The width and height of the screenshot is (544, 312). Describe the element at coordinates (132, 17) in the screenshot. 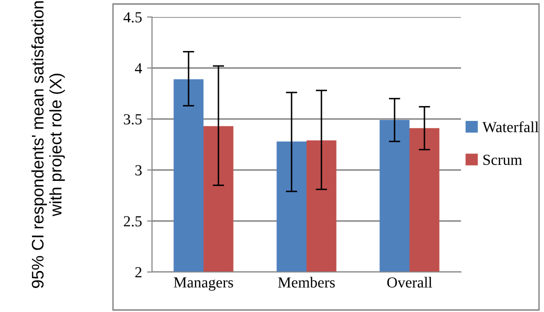

I see `y-tick-label: 4.5` at that location.